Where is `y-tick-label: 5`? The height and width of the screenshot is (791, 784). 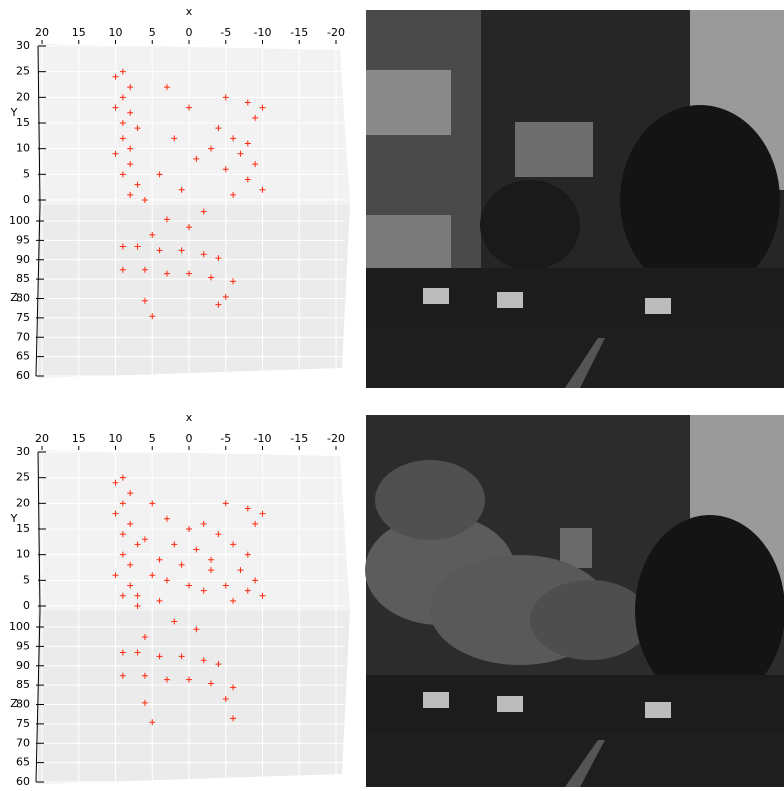
y-tick-label: 5 is located at coordinates (26, 173).